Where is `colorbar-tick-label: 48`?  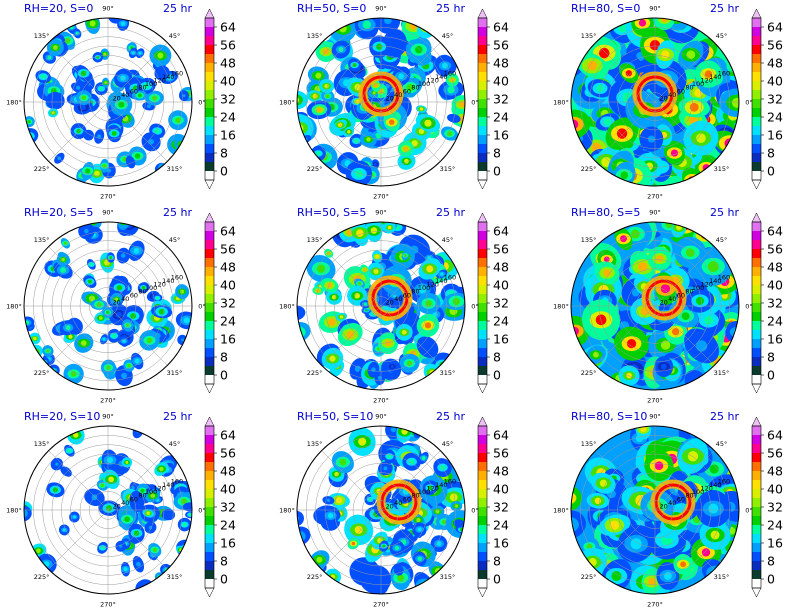 colorbar-tick-label: 48 is located at coordinates (228, 63).